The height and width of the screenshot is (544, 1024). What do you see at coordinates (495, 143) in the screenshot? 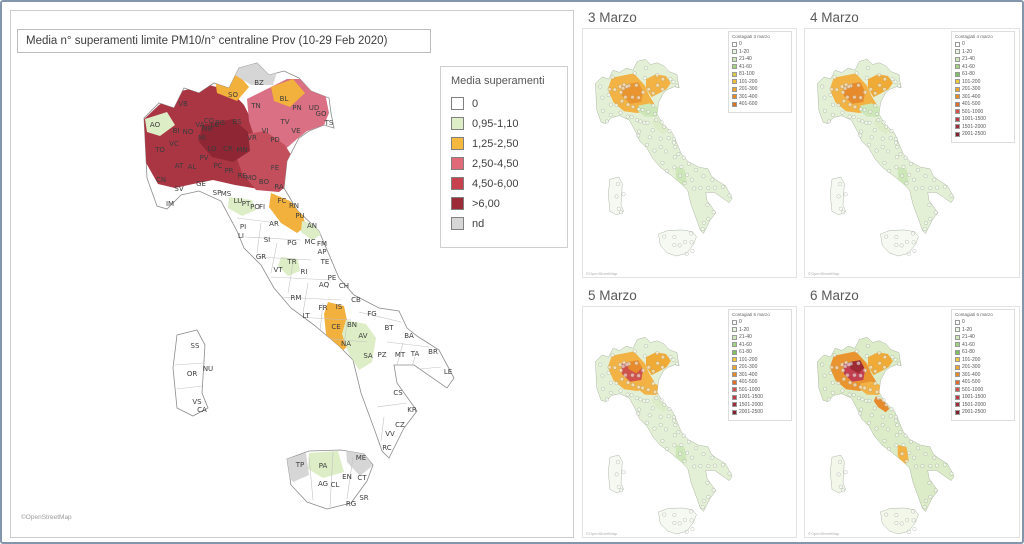
I see `legend-label: 1,25-2,50` at bounding box center [495, 143].